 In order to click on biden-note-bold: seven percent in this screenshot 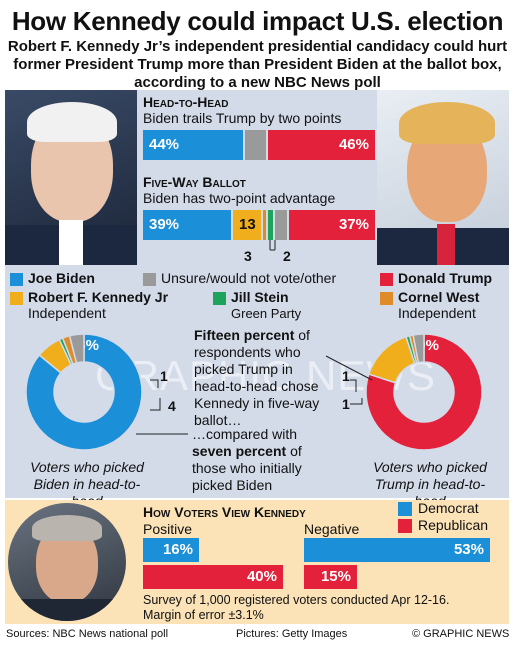, I will do `click(239, 451)`.